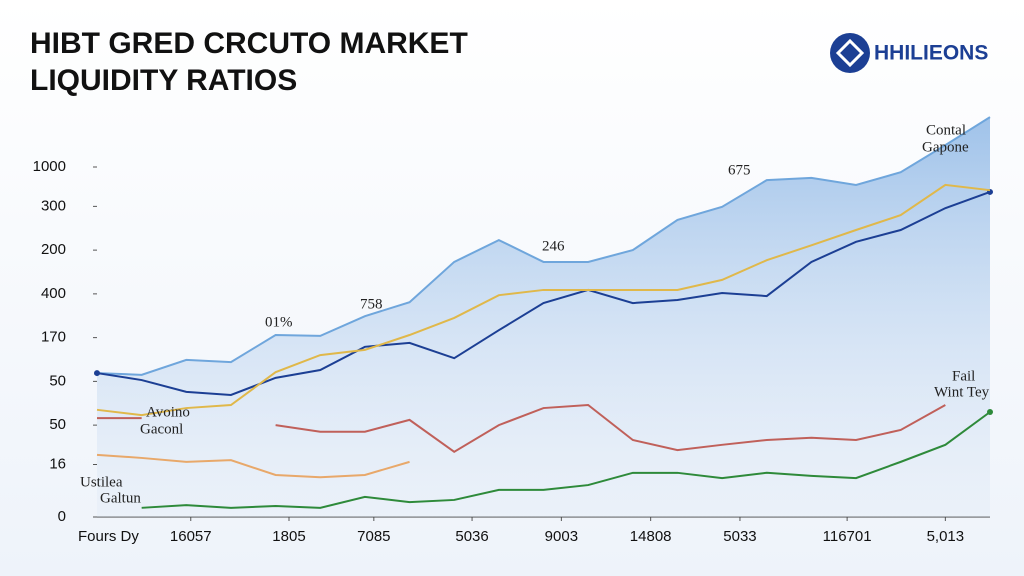  Describe the element at coordinates (279, 322) in the screenshot. I see `annotation: 01%` at that location.